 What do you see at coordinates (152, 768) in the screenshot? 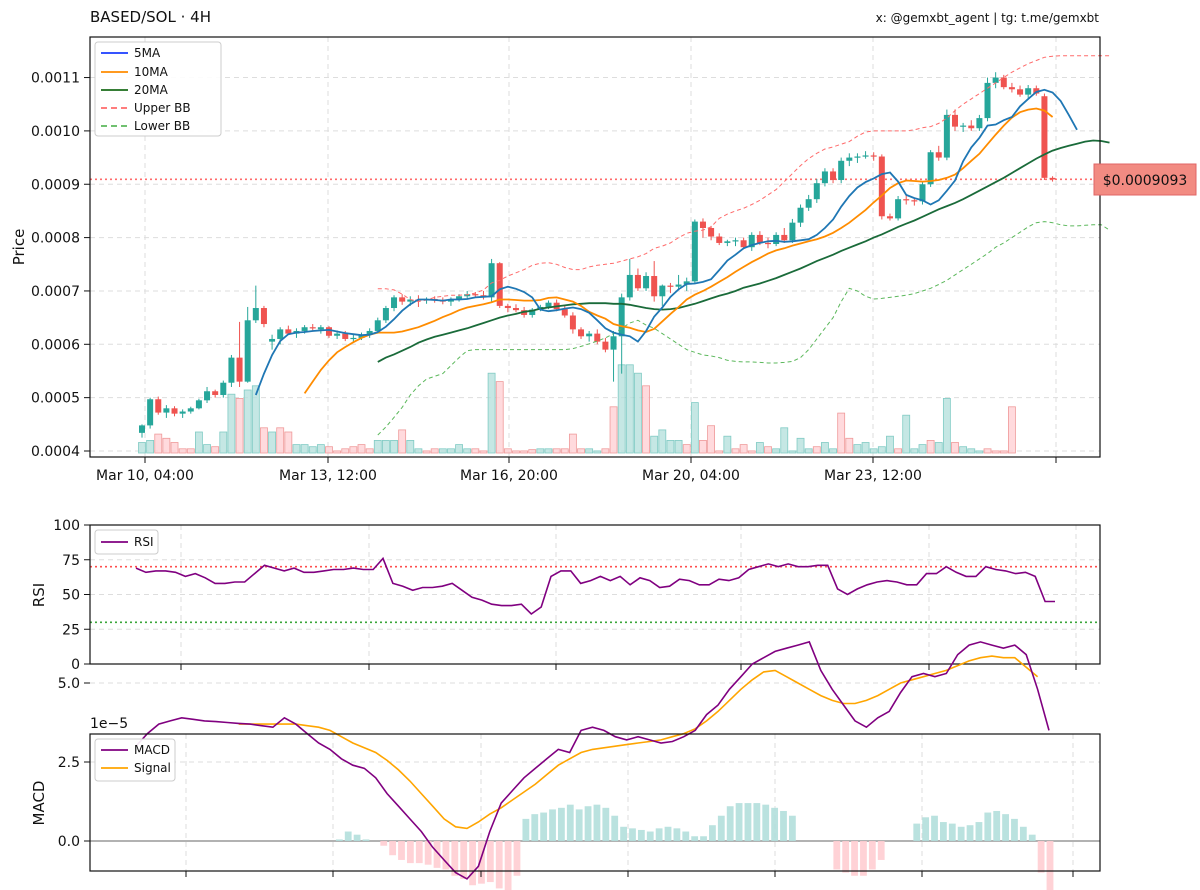
I see `legend-signal: Signal` at bounding box center [152, 768].